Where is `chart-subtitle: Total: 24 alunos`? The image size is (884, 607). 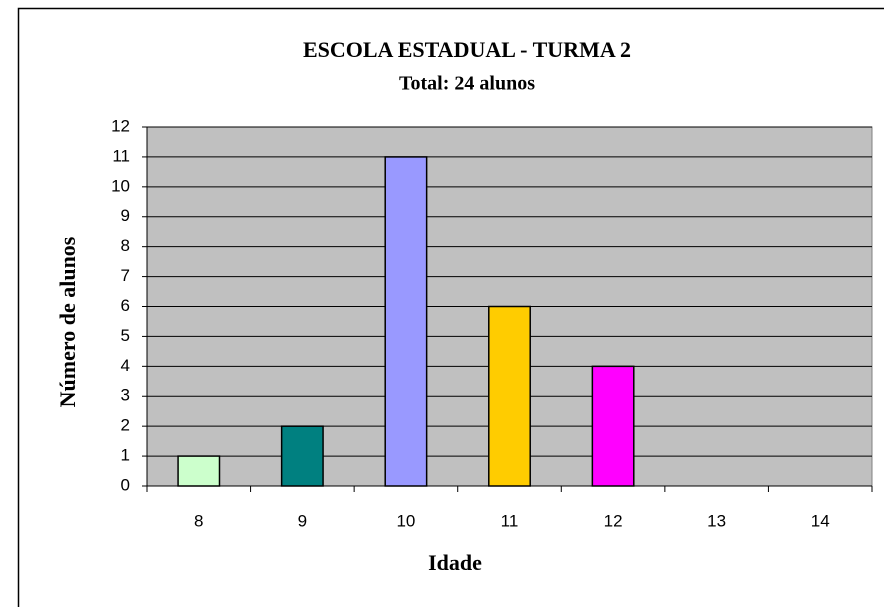
chart-subtitle: Total: 24 alunos is located at coordinates (467, 84).